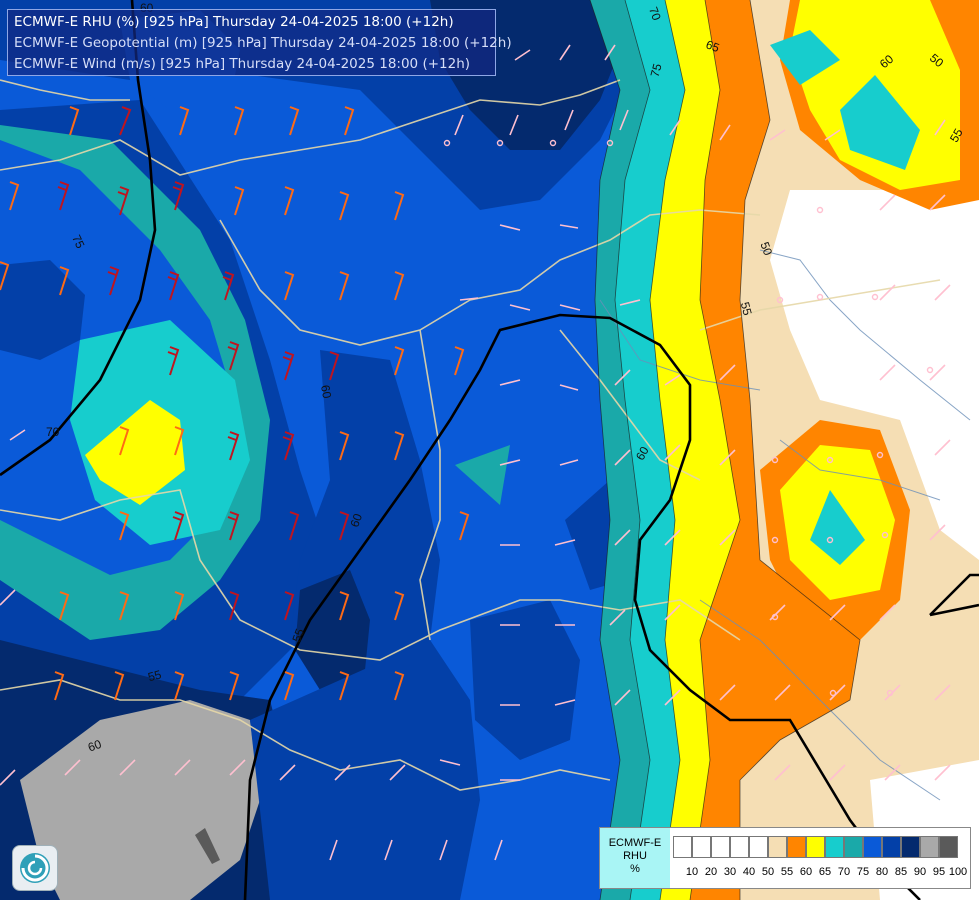  I want to click on rhu-band-65-northeast-b, so click(880, 122).